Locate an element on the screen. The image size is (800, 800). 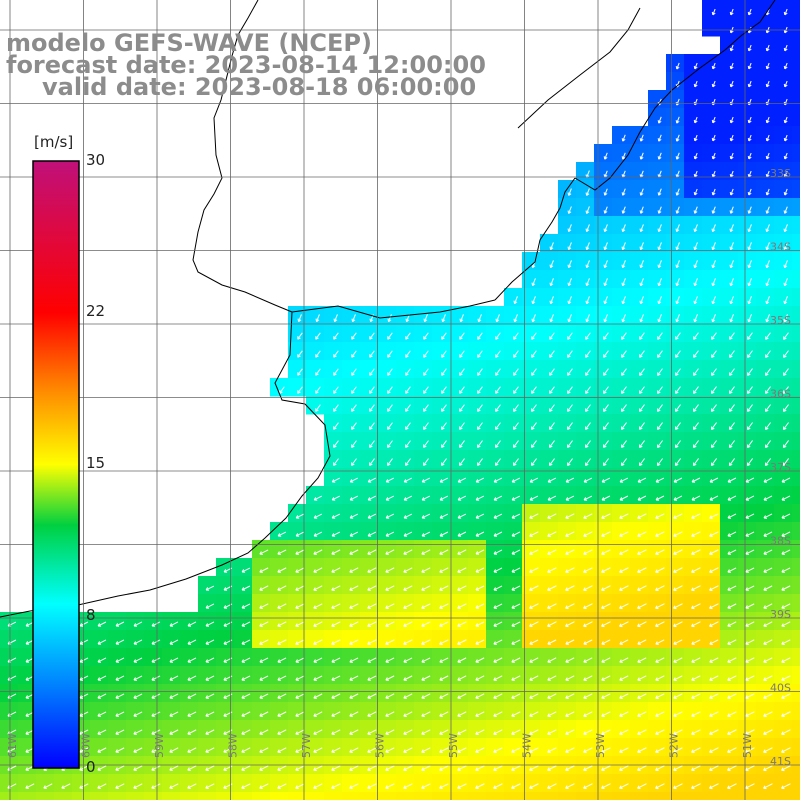
lon-label: 52W is located at coordinates (674, 745).